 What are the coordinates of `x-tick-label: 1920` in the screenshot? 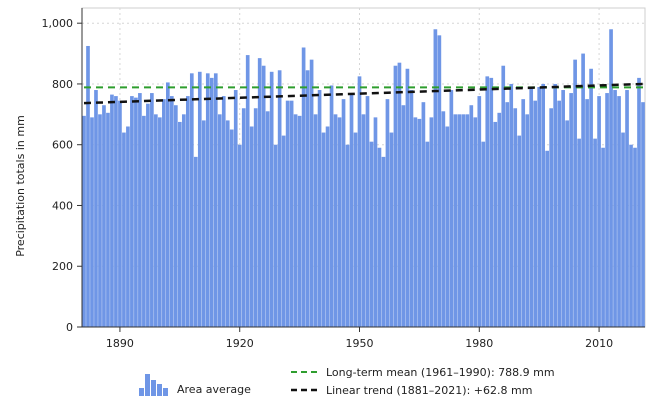 It's located at (240, 343).